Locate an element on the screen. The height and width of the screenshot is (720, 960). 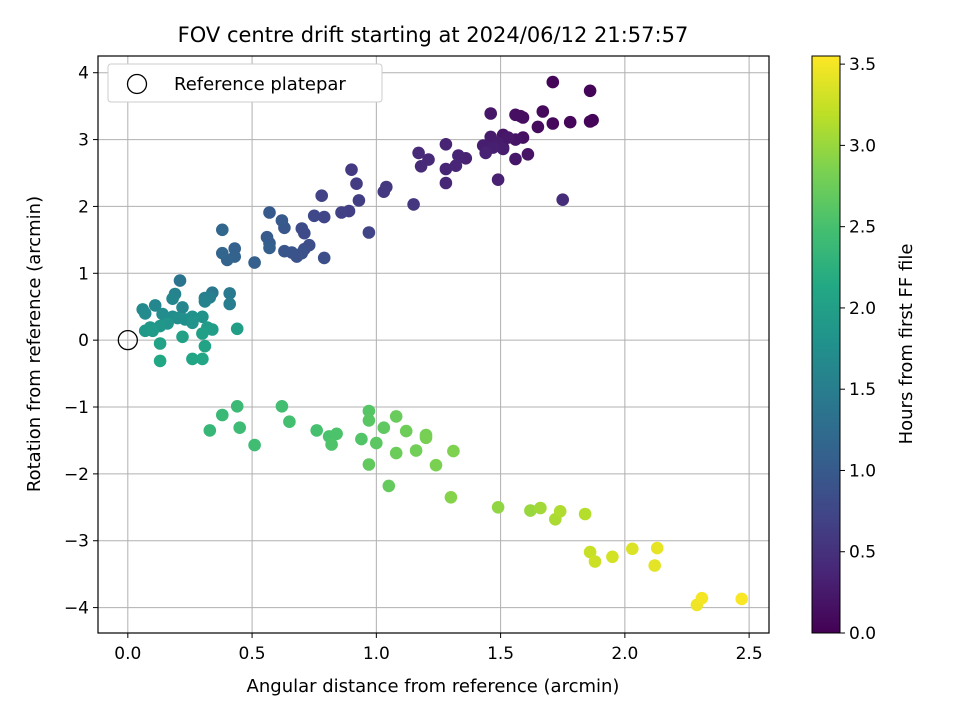
colorbar-tick-label: 1.5 is located at coordinates (862, 390).